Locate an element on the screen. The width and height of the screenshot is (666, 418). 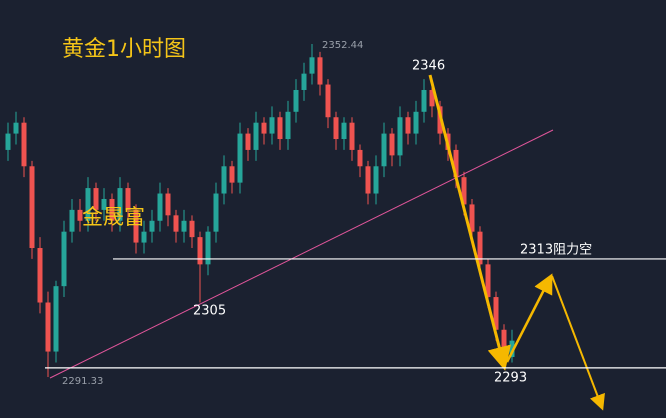
support-label: 2305 is located at coordinates (209, 311).